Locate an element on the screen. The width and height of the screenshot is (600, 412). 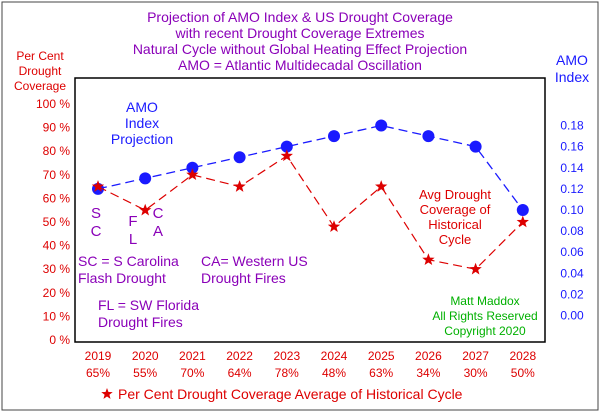
right-tick-label: 0.16 is located at coordinates (572, 147).